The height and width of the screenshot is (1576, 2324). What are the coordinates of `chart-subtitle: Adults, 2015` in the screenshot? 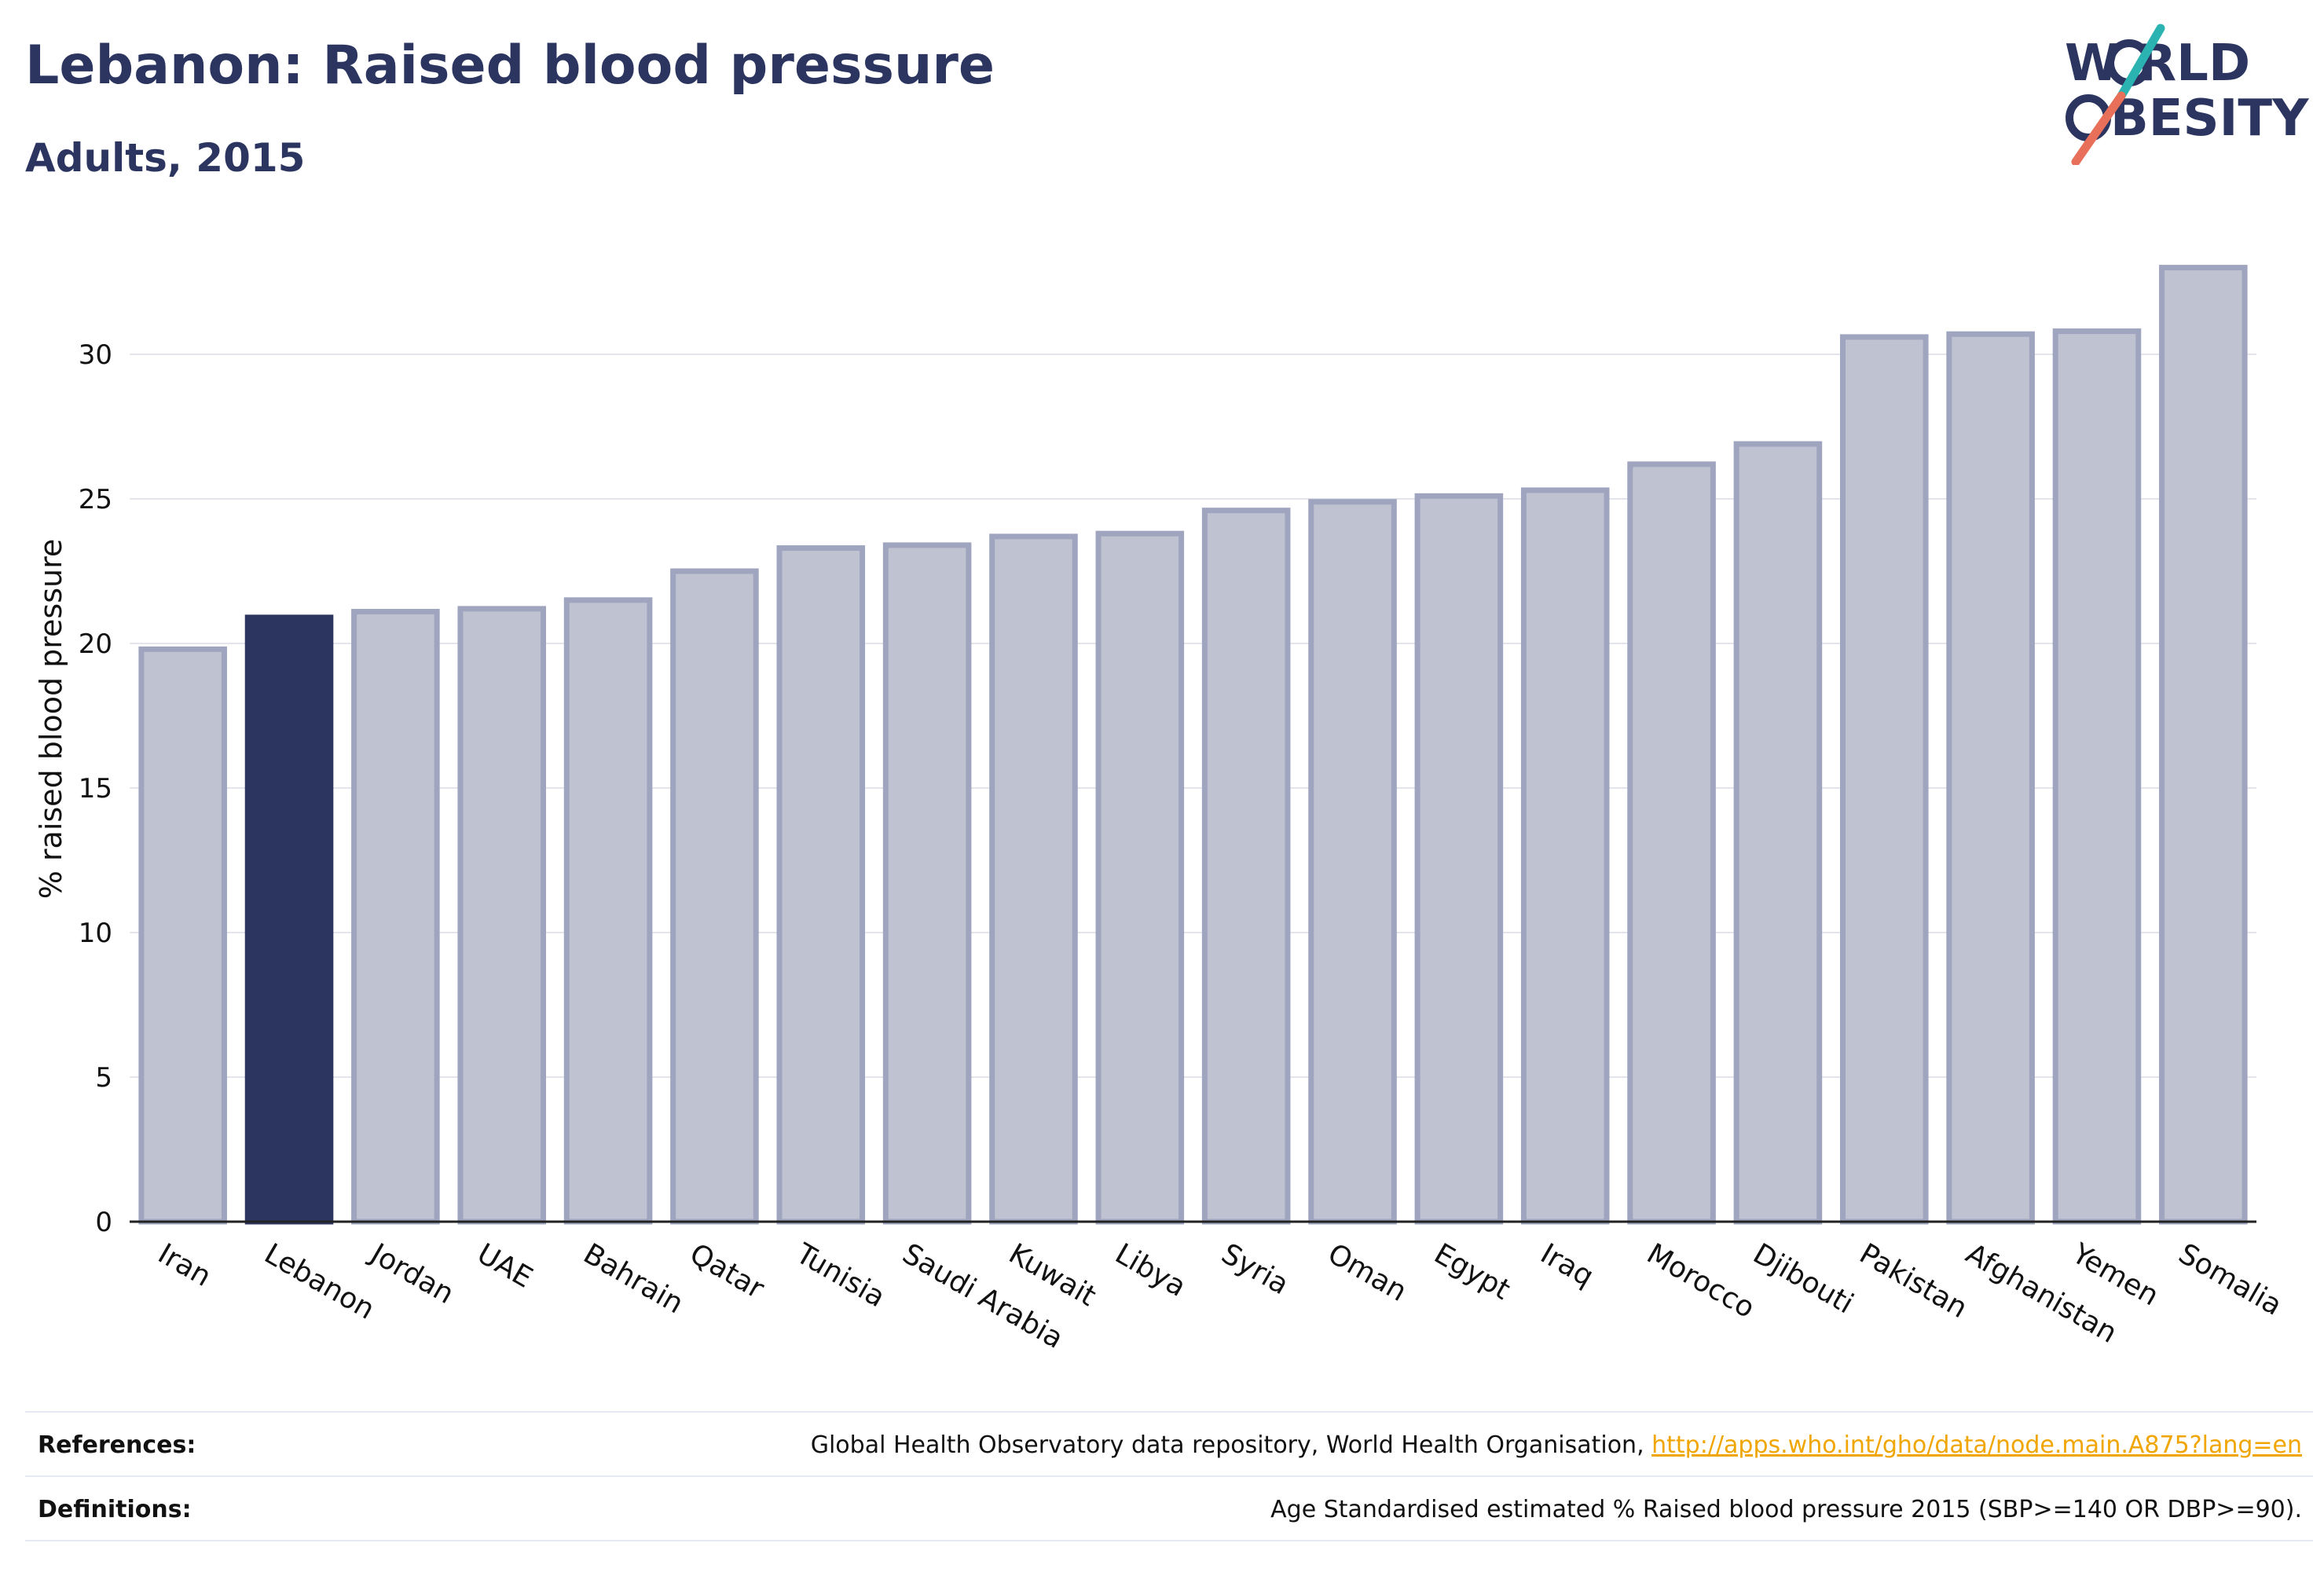 It's located at (165, 158).